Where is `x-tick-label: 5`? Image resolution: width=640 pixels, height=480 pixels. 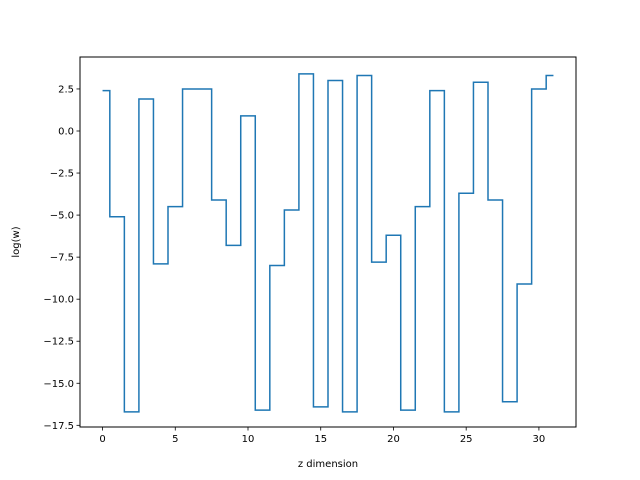
x-tick-label: 5 is located at coordinates (175, 439).